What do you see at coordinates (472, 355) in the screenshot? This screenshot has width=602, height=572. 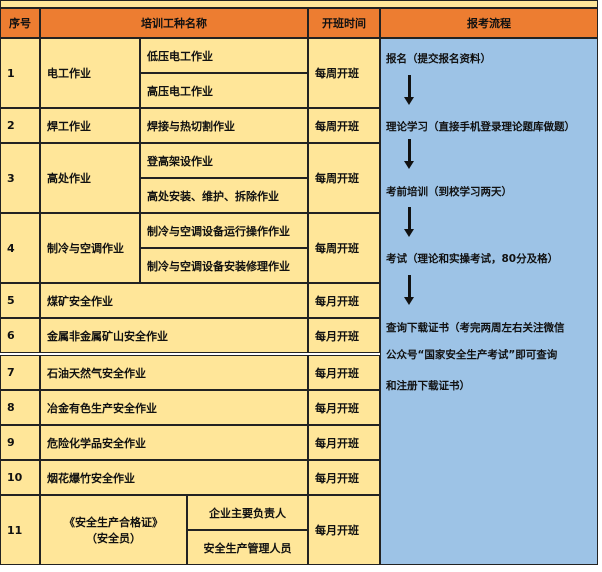 I see `flow-step-5-line2: 公众号“国家安全生产考试”即可查询` at bounding box center [472, 355].